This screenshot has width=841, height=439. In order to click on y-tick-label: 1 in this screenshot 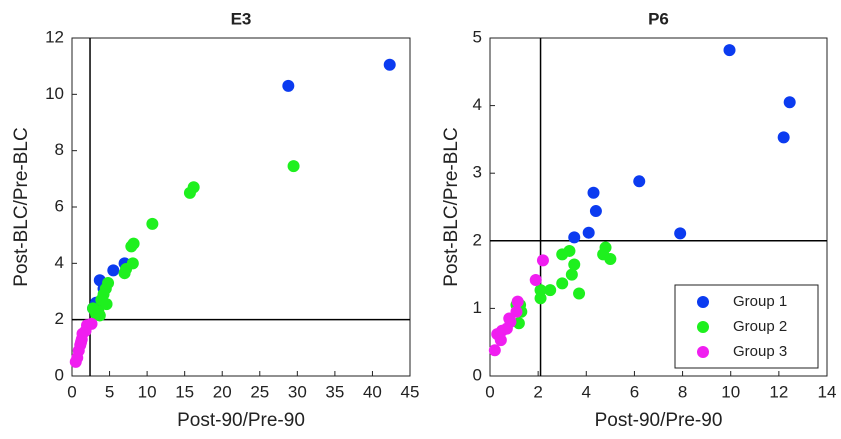, I will do `click(477, 307)`.